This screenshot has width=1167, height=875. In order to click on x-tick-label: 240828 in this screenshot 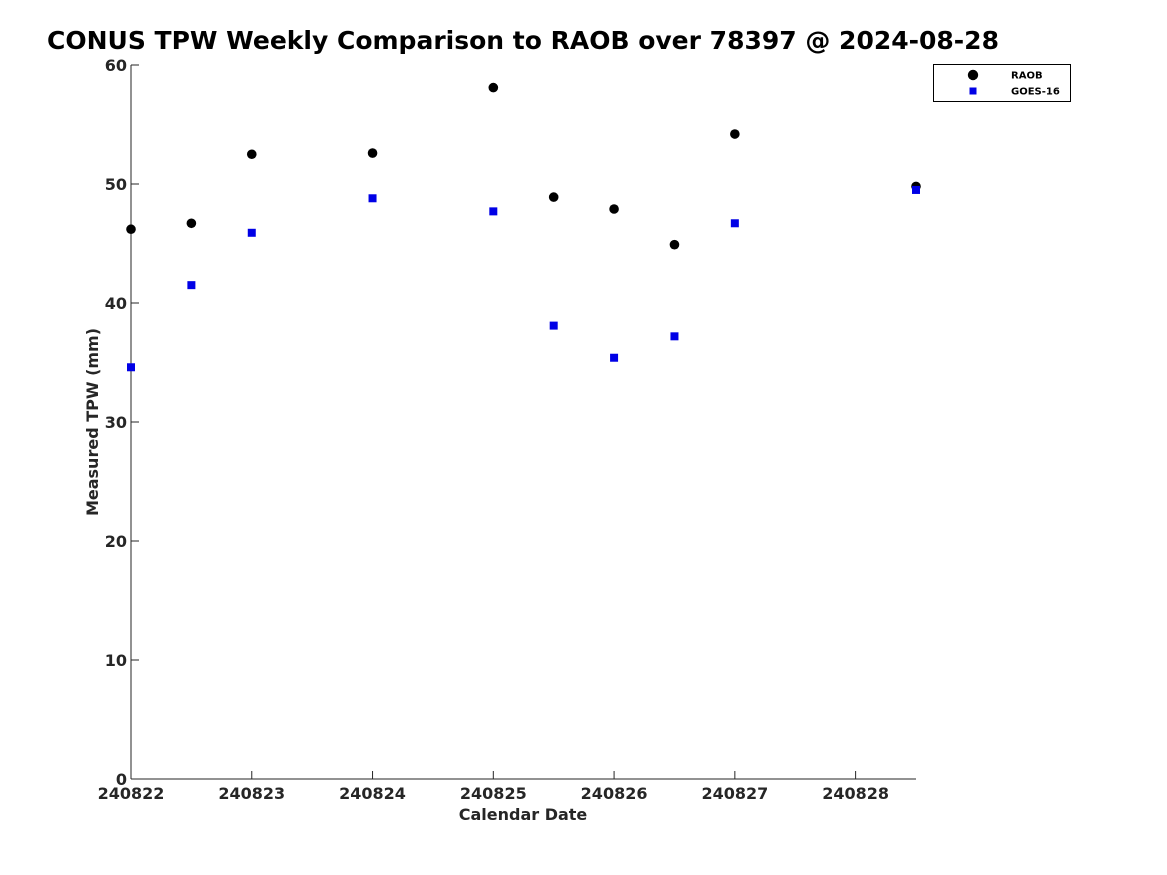, I will do `click(855, 793)`.